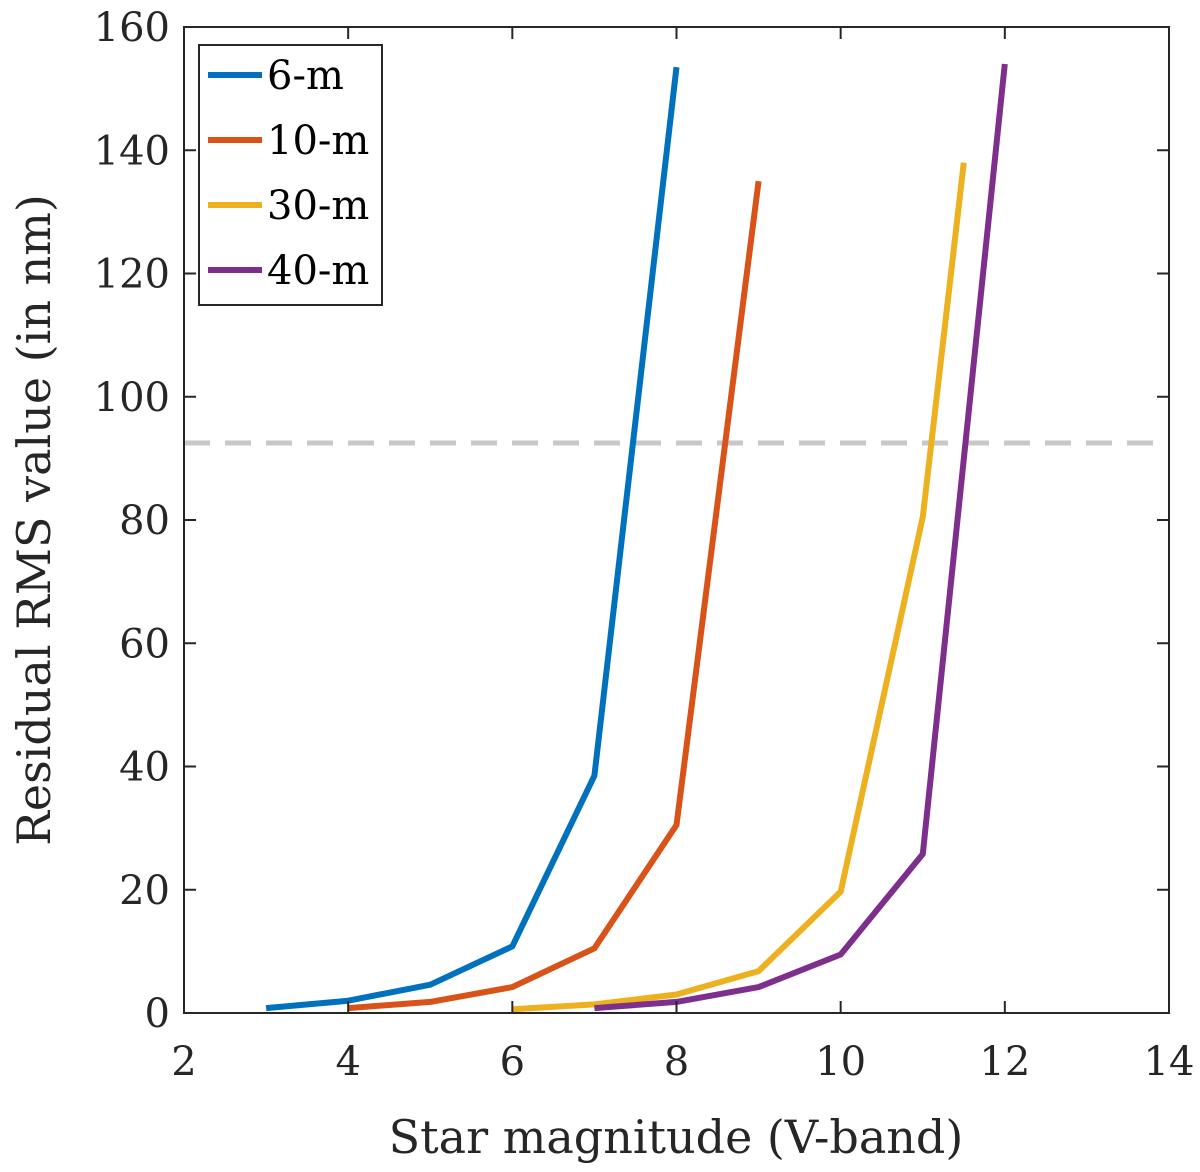 The image size is (1200, 1172). I want to click on x-axis-title: Star magnitude (V-band), so click(676, 1137).